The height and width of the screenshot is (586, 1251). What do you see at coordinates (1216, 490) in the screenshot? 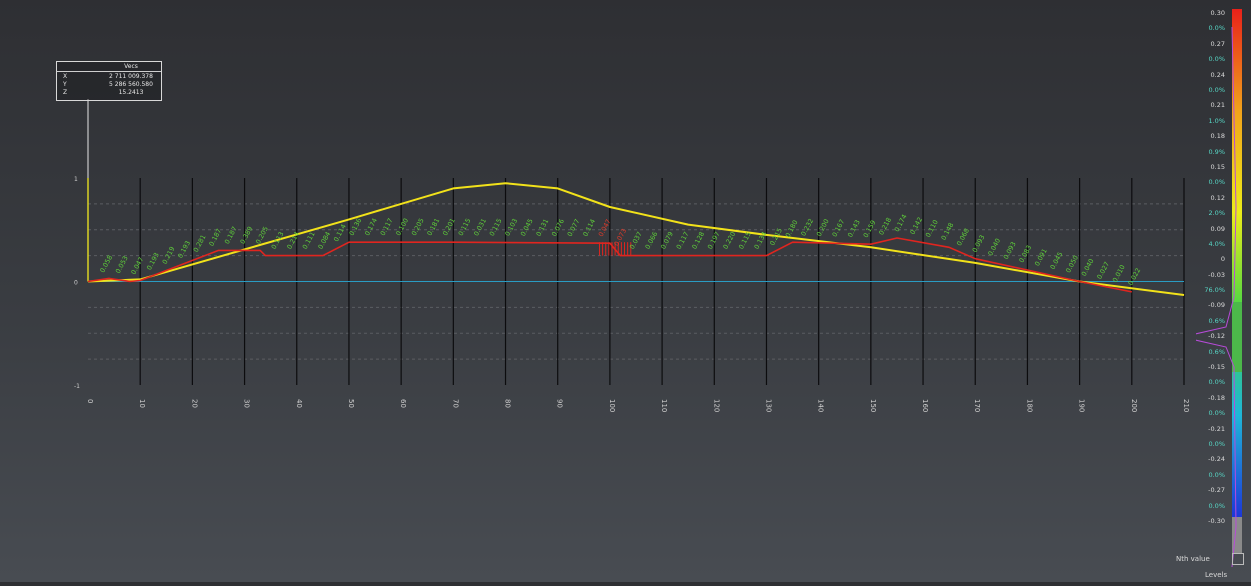
I see `scale-label: -0.27` at bounding box center [1216, 490].